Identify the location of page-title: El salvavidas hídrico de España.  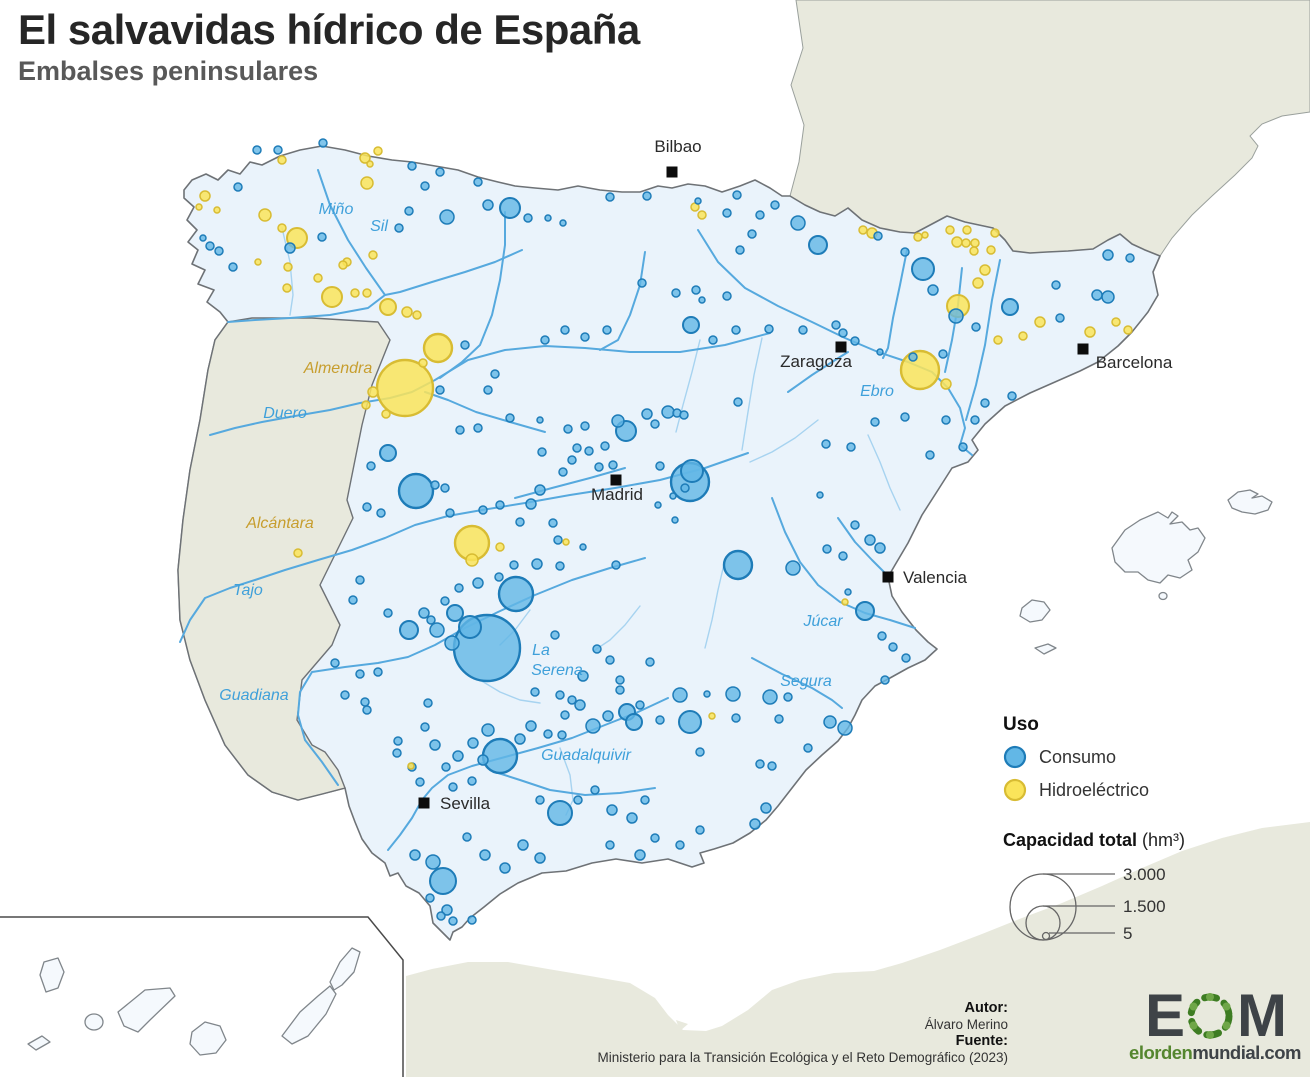
(329, 29).